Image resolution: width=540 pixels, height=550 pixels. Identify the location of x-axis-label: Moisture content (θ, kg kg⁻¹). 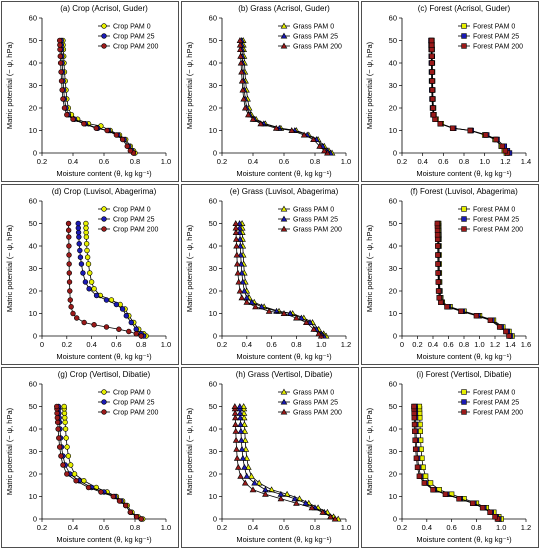
(104, 356).